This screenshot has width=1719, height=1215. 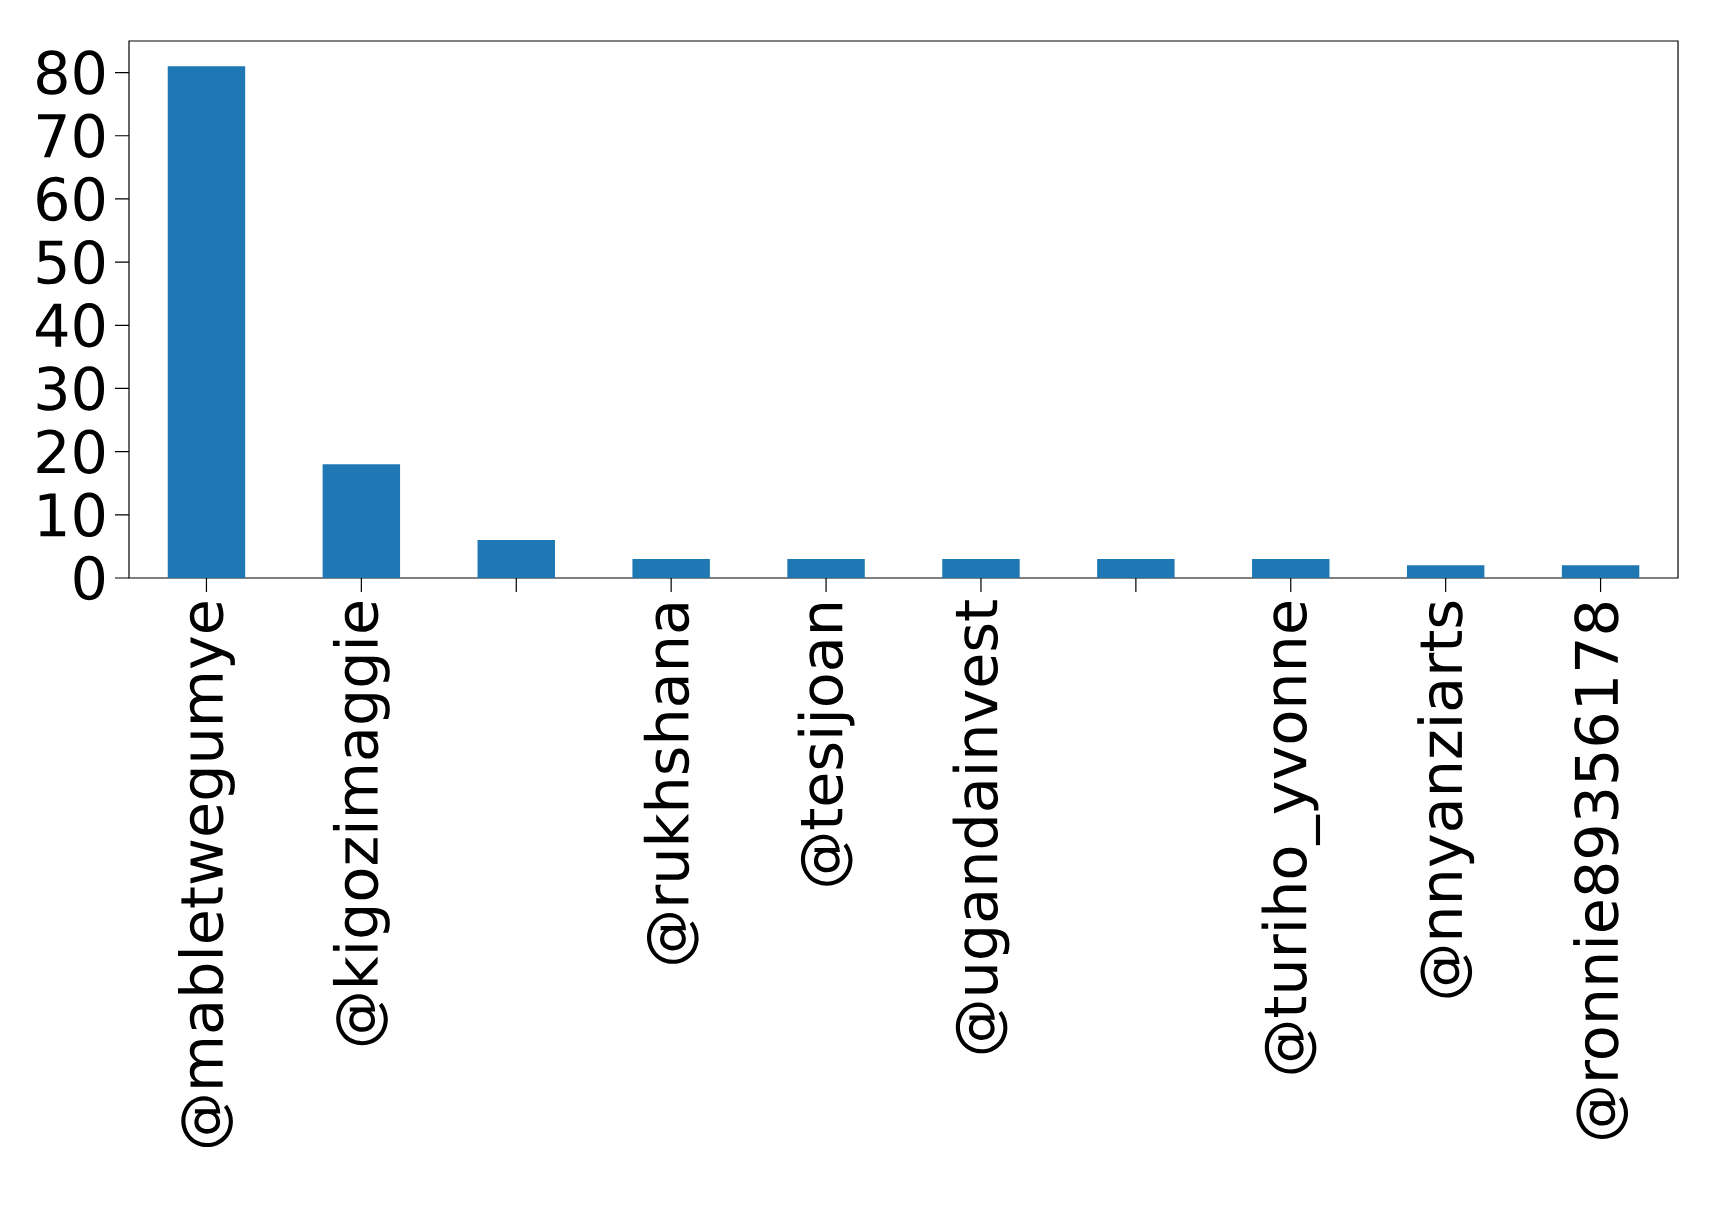 What do you see at coordinates (826, 745) in the screenshot?
I see `x-tick-label: @tesijoan` at bounding box center [826, 745].